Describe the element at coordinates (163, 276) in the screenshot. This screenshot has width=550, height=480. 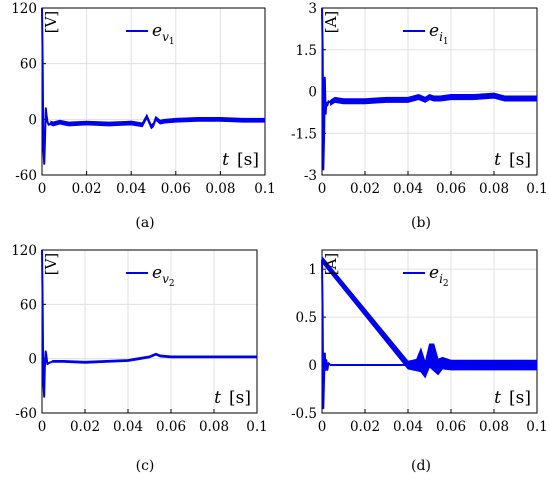
I see `legend-label: ev2` at that location.